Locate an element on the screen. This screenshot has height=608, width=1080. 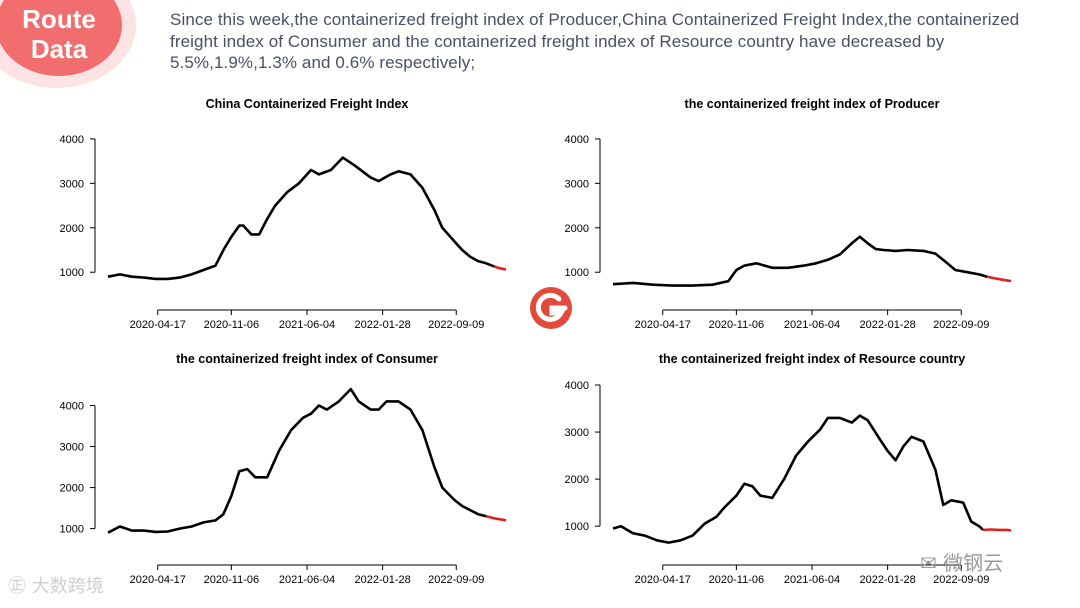
watermark-right: ✉ 微钢云 is located at coordinates (961, 561).